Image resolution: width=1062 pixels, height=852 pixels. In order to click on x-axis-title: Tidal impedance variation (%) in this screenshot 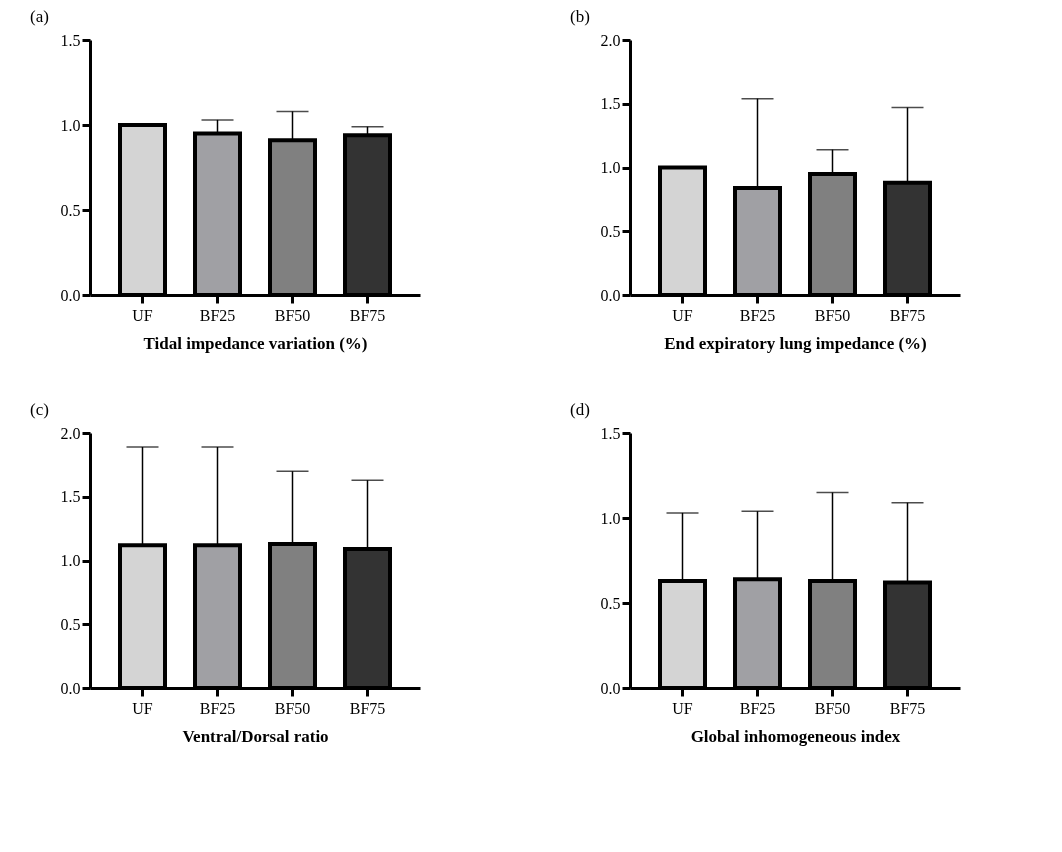, I will do `click(255, 343)`.